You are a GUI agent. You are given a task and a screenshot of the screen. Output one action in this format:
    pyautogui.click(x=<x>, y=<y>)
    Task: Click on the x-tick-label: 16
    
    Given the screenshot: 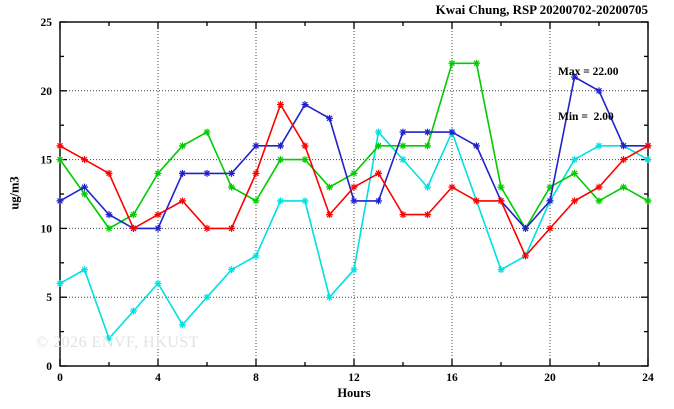 What is the action you would take?
    pyautogui.click(x=452, y=378)
    